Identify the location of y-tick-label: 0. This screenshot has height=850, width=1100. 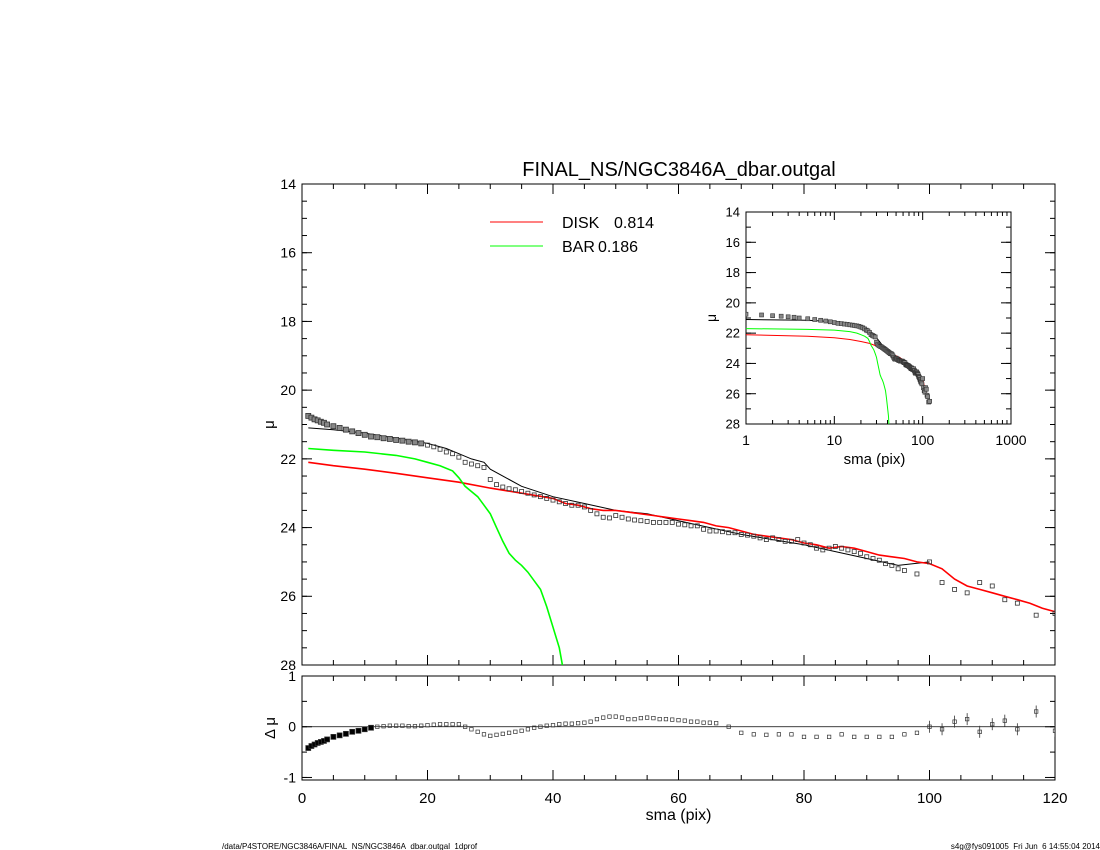
(292, 727).